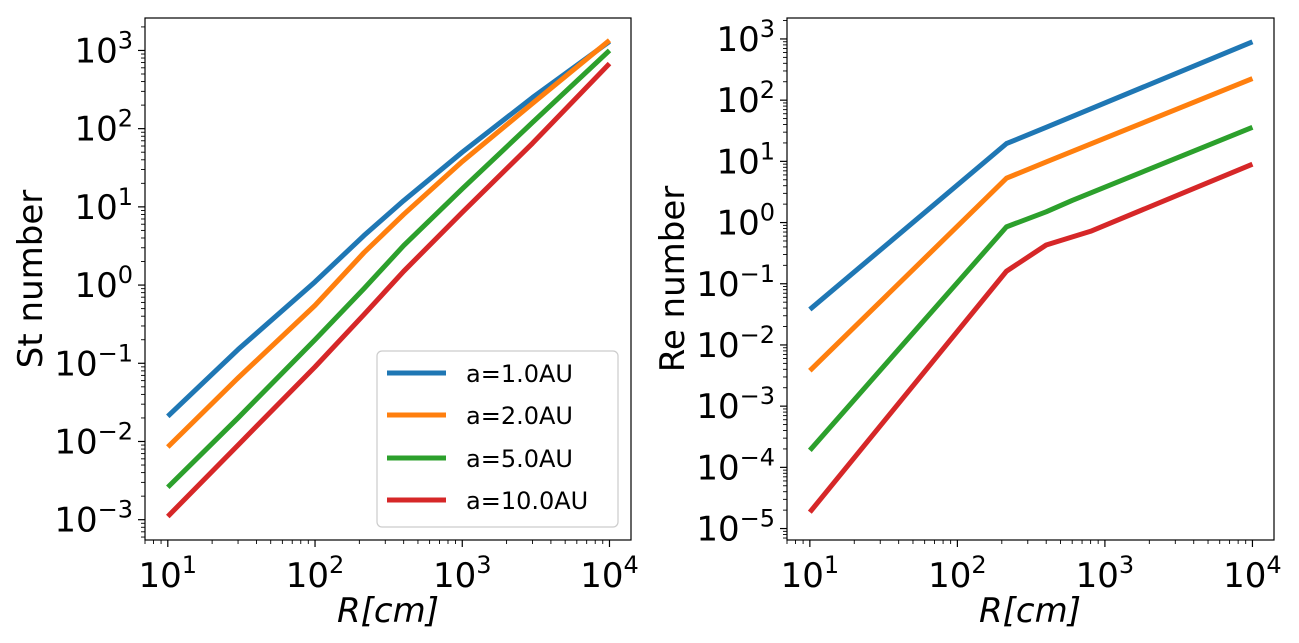 The height and width of the screenshot is (643, 1299). I want to click on st-x-tick-label: 10³, so click(462, 573).